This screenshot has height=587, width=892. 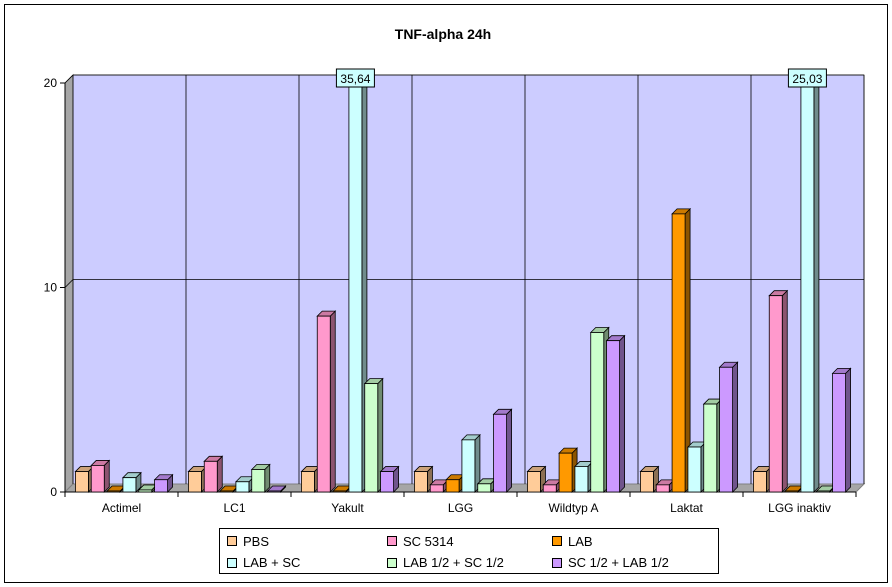 What do you see at coordinates (428, 541) in the screenshot?
I see `legend-label: SC 5314` at bounding box center [428, 541].